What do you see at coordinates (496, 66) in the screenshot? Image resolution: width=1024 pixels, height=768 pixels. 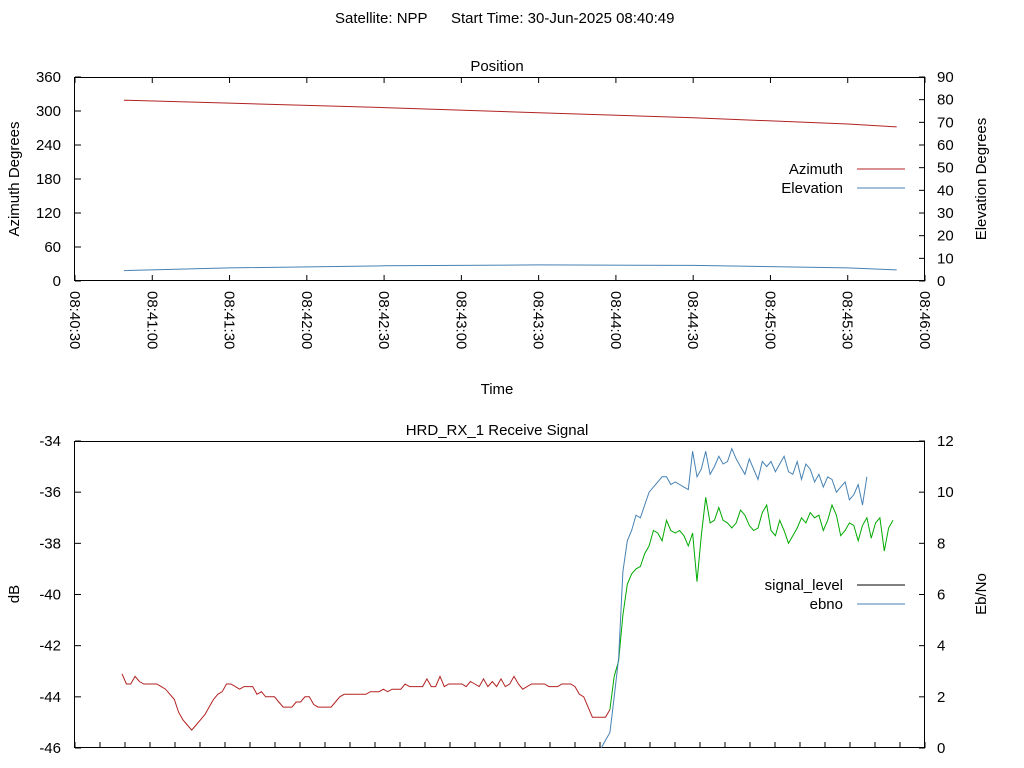 I see `position-chart-title: Position` at bounding box center [496, 66].